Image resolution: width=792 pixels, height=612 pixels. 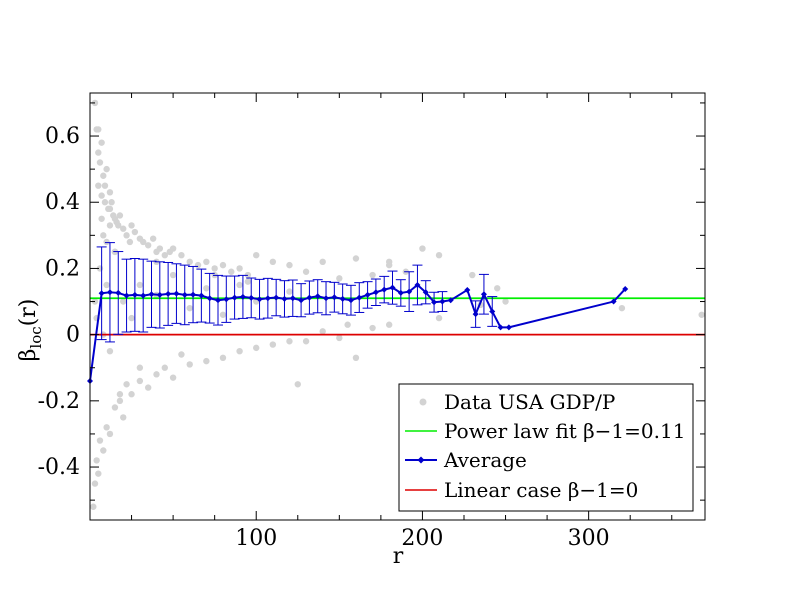 What do you see at coordinates (421, 460) in the screenshot?
I see `legend-marker-average` at bounding box center [421, 460].